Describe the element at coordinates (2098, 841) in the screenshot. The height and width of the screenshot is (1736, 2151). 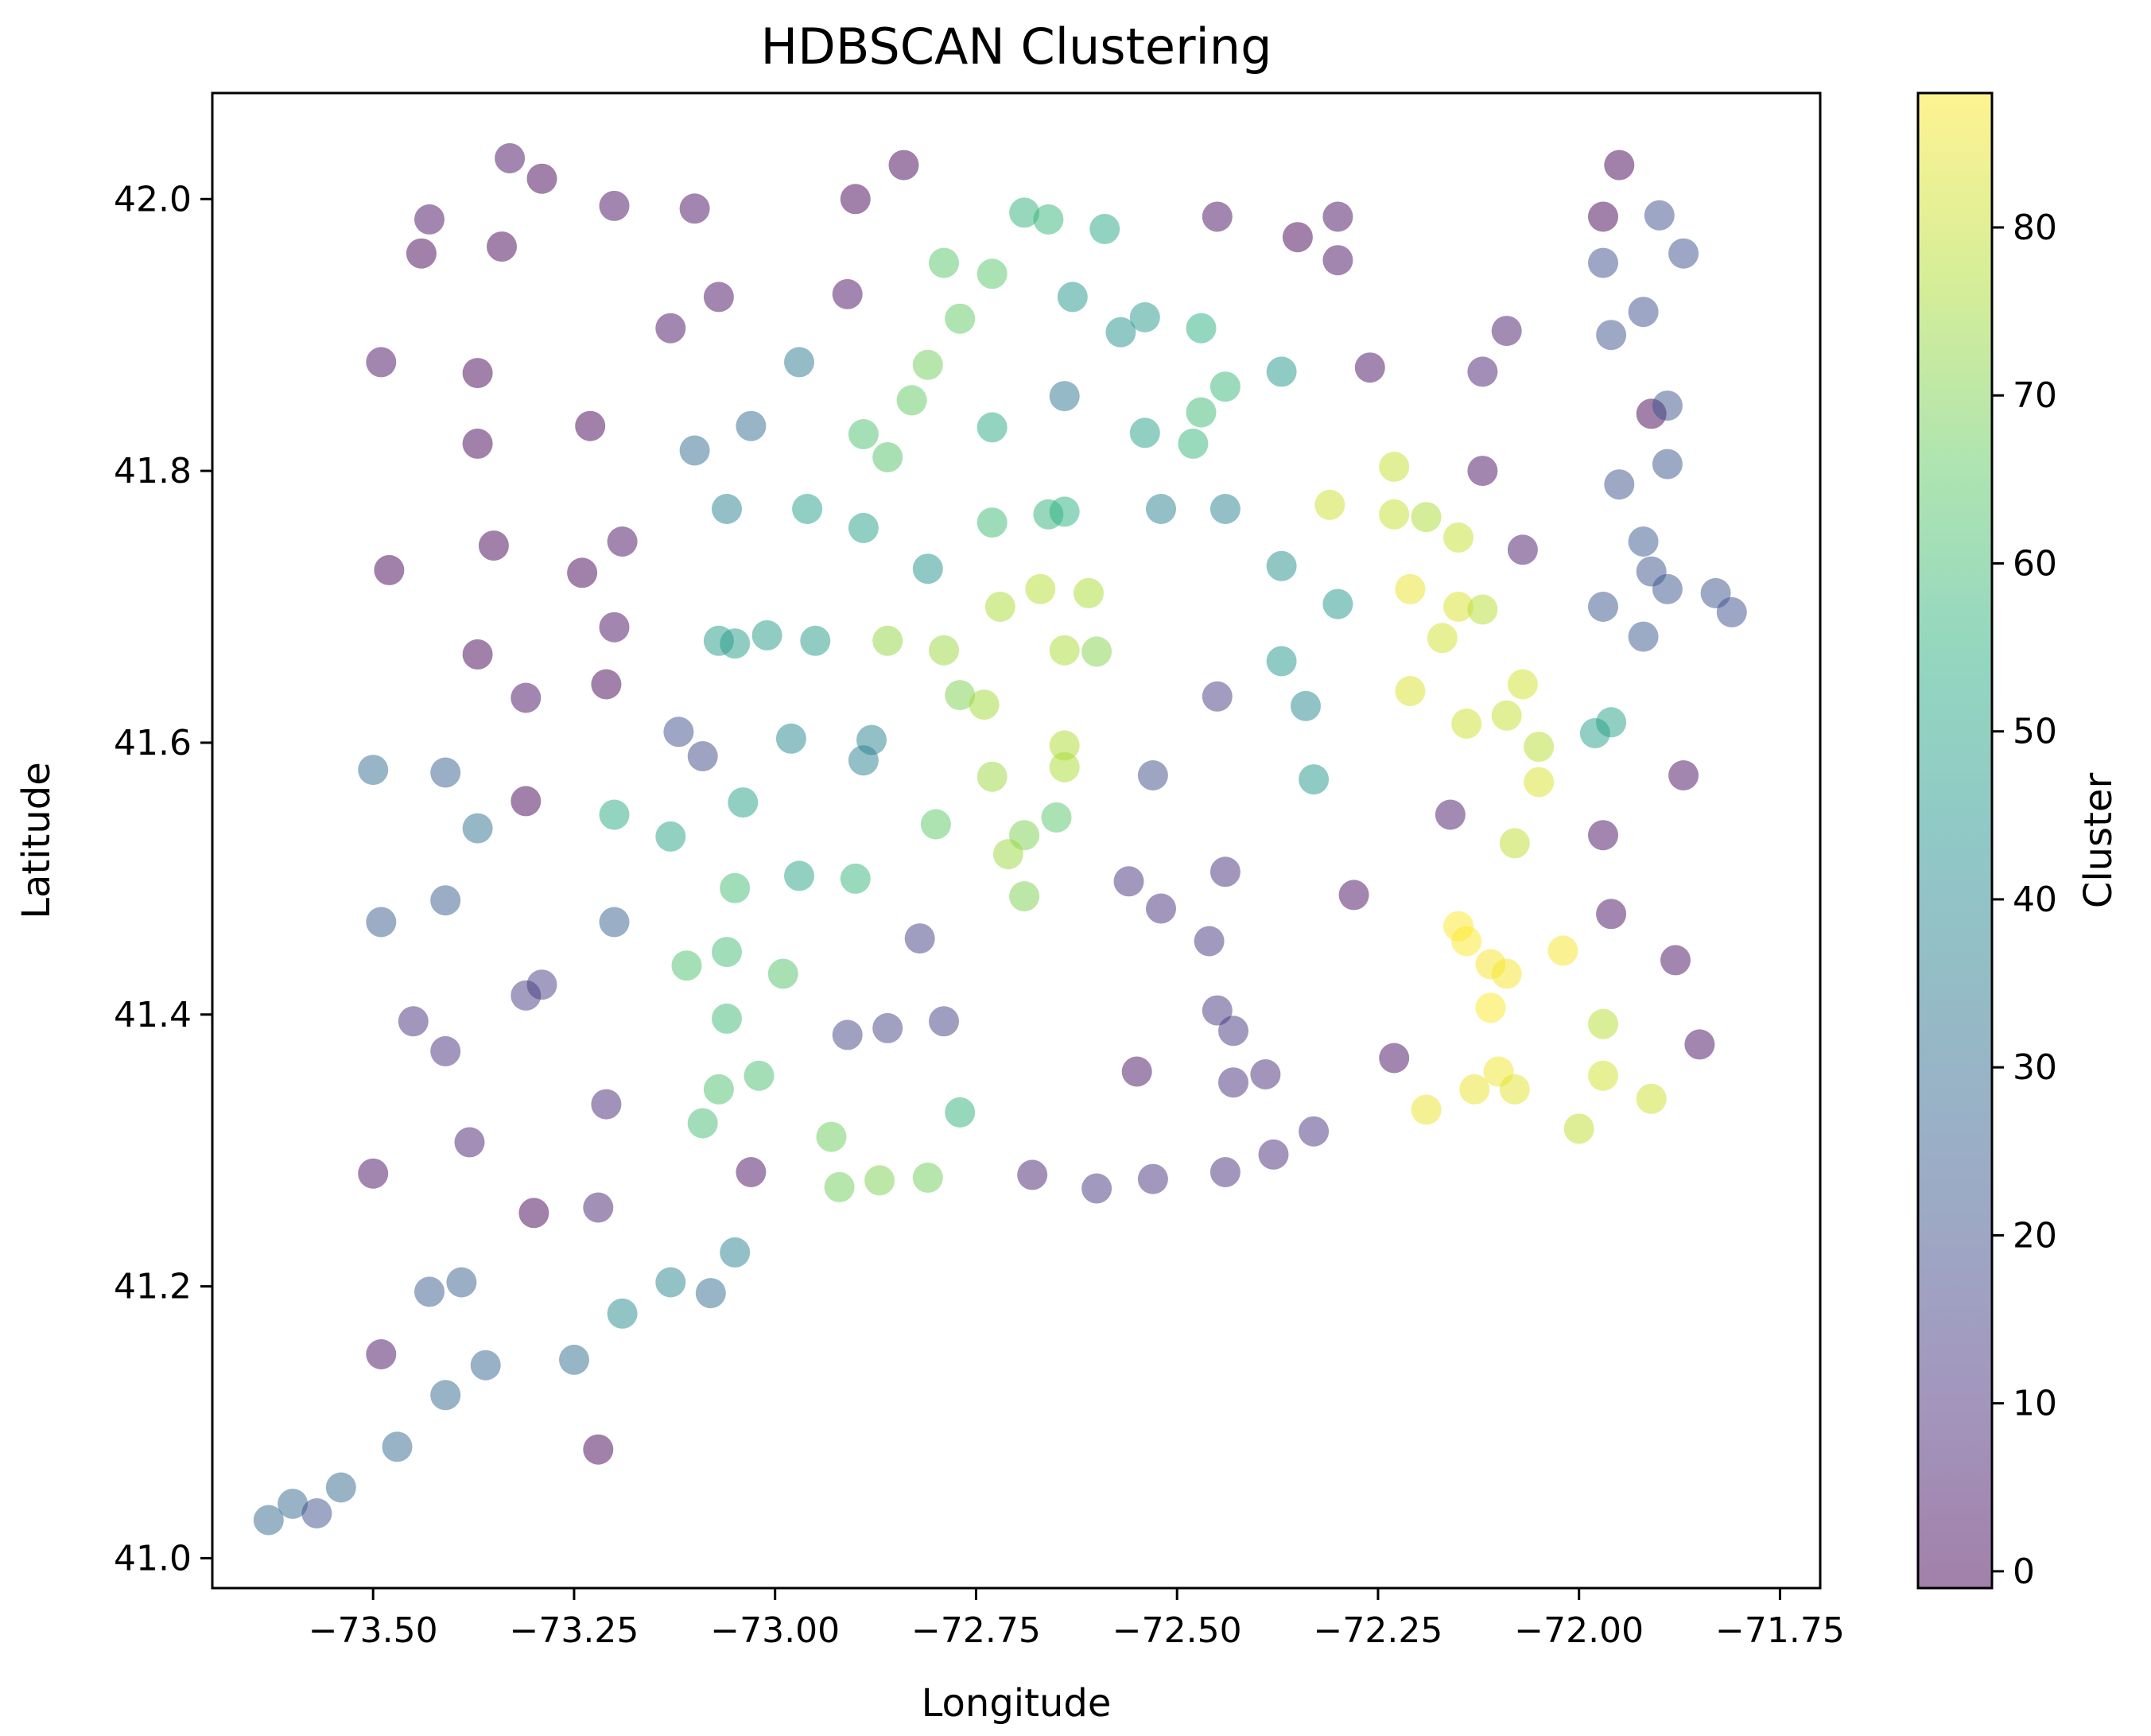
I see `colorbar-label: Cluster` at that location.